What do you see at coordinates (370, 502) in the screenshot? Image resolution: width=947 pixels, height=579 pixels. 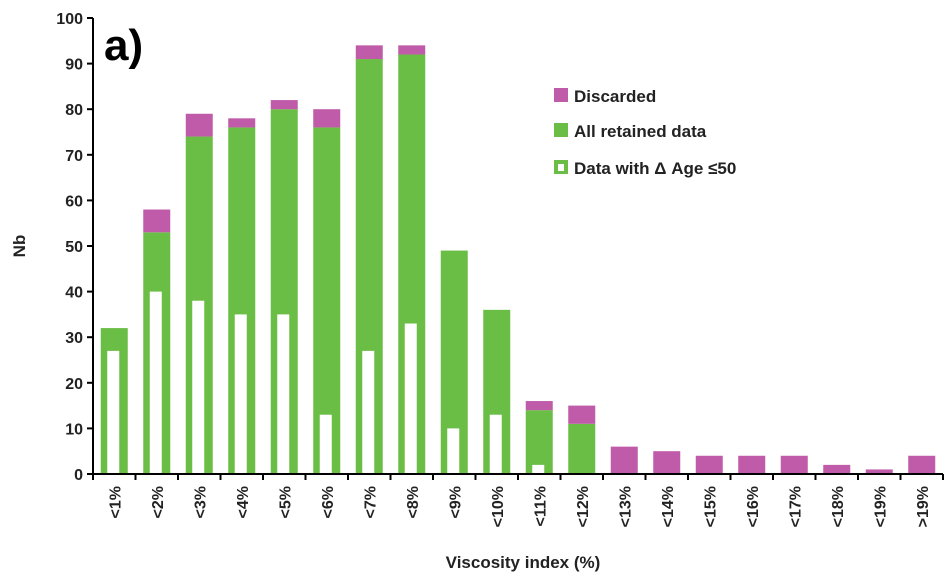 I see `x-tick-label: <7%` at bounding box center [370, 502].